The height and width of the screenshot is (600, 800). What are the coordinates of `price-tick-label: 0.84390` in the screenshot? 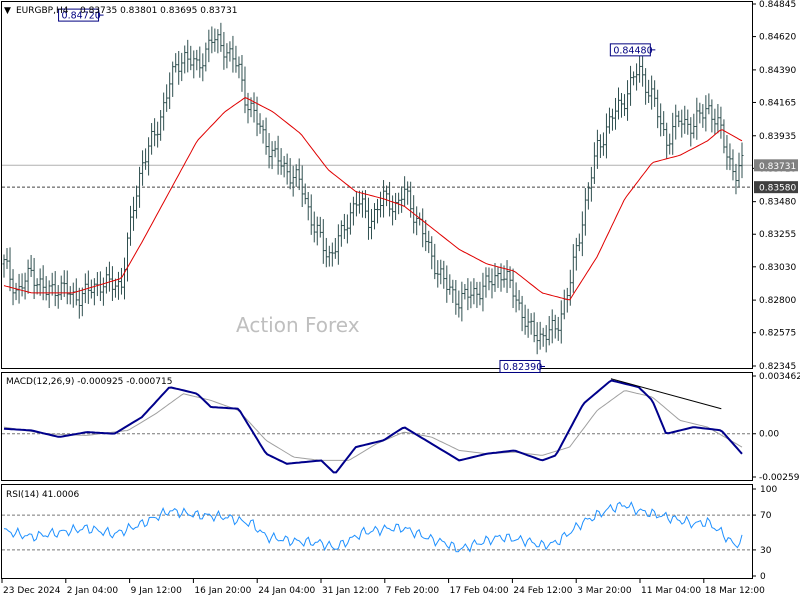 It's located at (777, 71).